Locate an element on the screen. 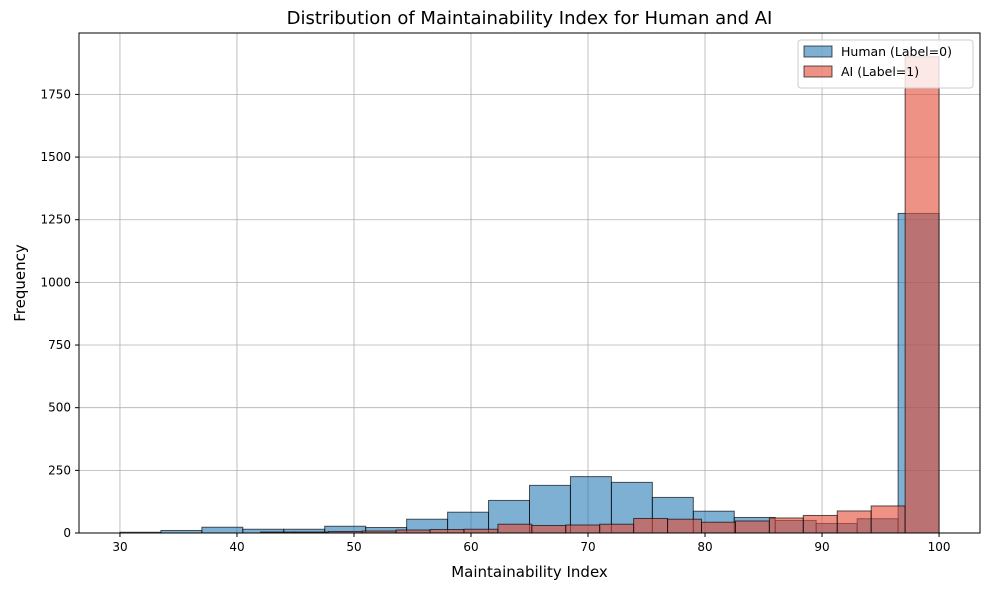  x-tick-label-1: 40 is located at coordinates (236, 547).